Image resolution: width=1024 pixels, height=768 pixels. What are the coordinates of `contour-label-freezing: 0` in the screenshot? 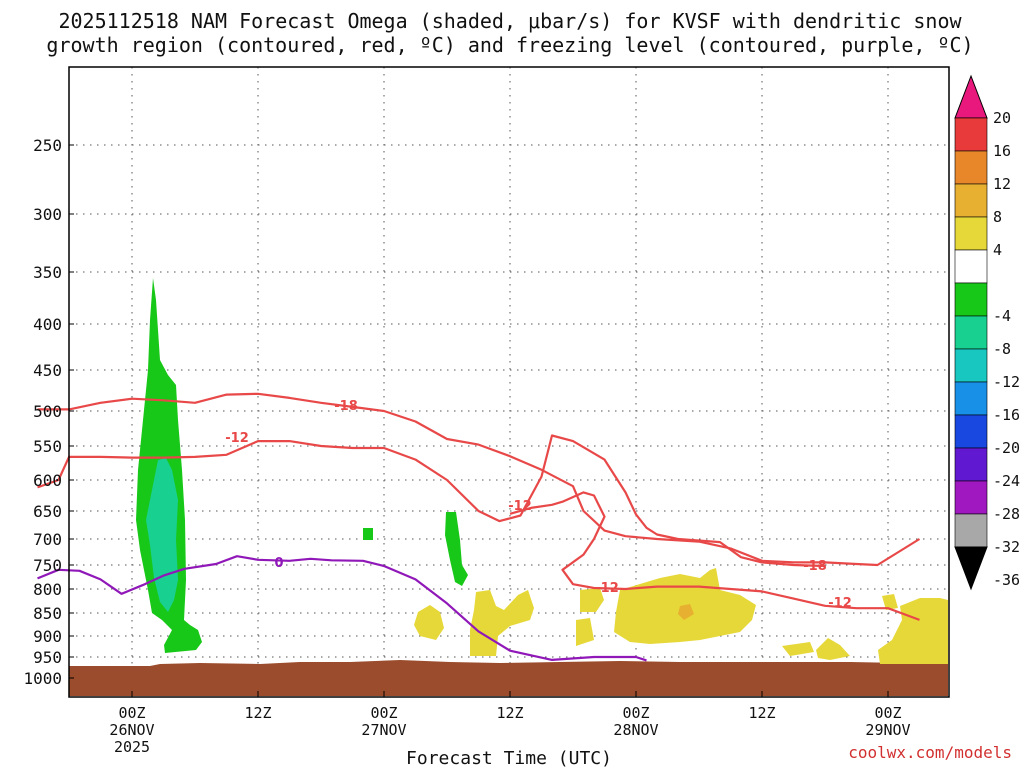 It's located at (278, 563).